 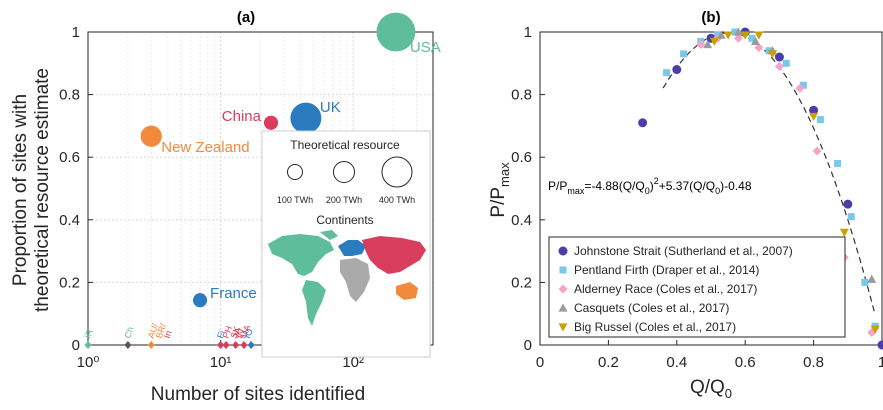 What do you see at coordinates (240, 334) in the screenshot?
I see `site-label: IN` at bounding box center [240, 334].